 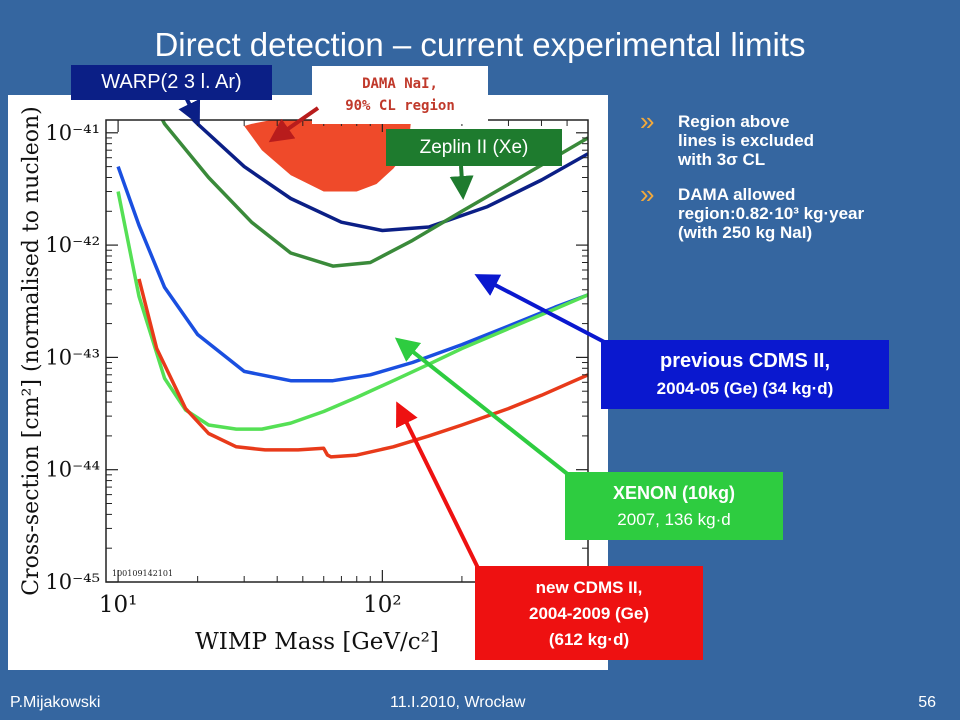 What do you see at coordinates (745, 388) in the screenshot?
I see `previous-cdms-label-line-2: 2004-05 (Ge) (34 kg·d)` at bounding box center [745, 388].